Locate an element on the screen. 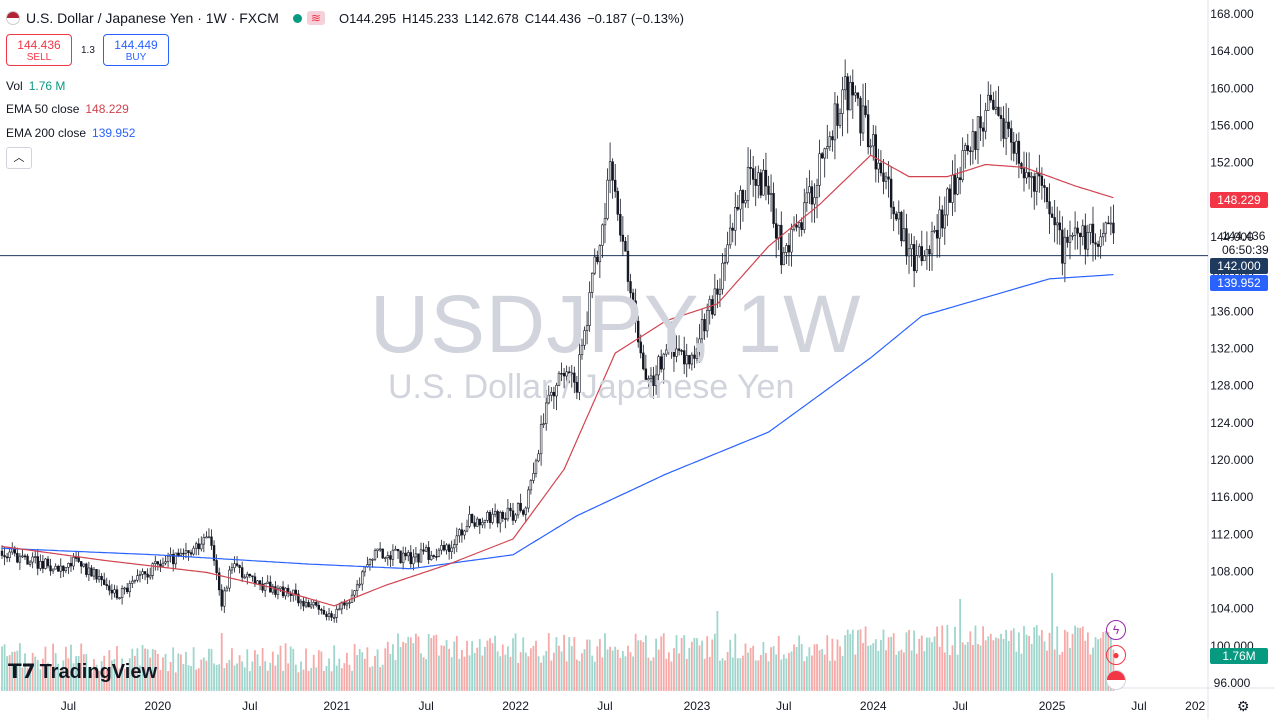 This screenshot has width=1275, height=719. ema50-legend: EMA 50 close 148.229 is located at coordinates (67, 109).